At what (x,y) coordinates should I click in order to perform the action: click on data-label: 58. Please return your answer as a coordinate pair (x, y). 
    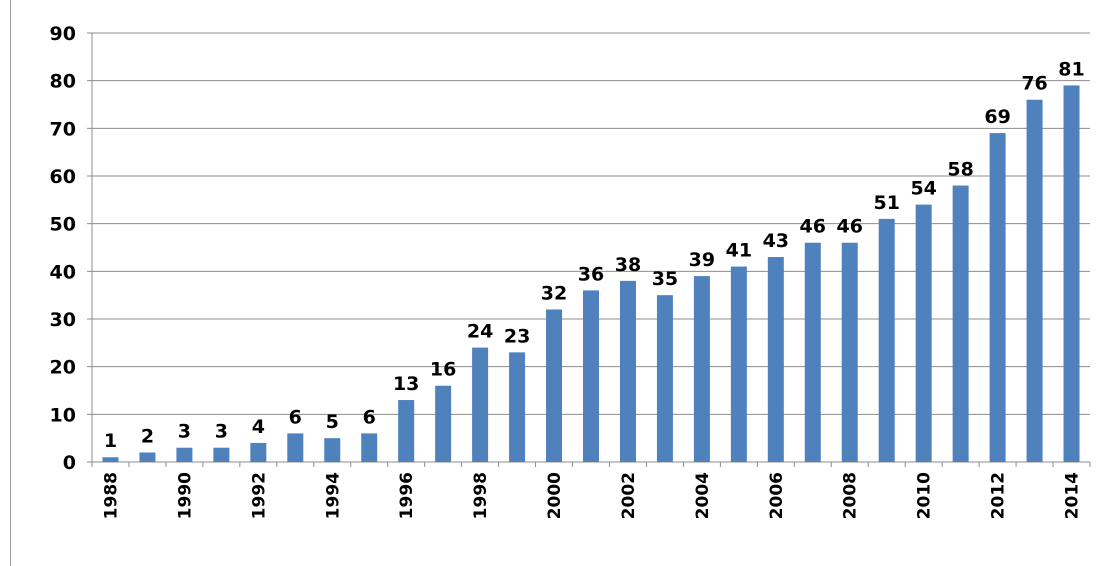
    Looking at the image, I should click on (960, 170).